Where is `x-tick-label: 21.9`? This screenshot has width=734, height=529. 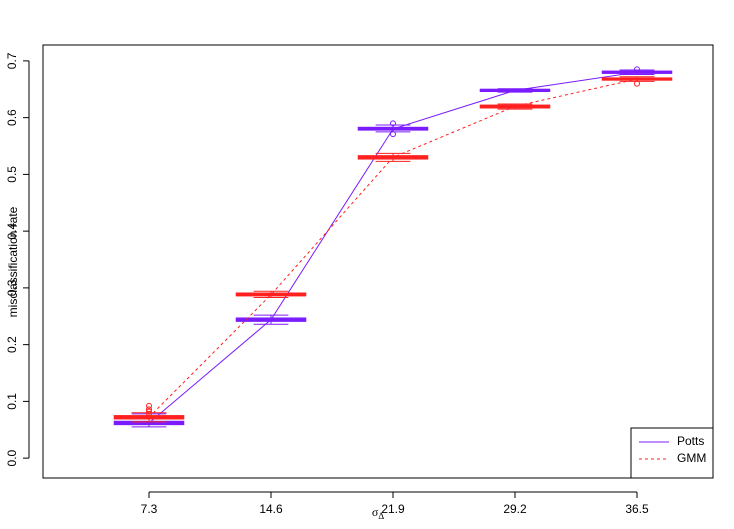 x-tick-label: 21.9 is located at coordinates (393, 509).